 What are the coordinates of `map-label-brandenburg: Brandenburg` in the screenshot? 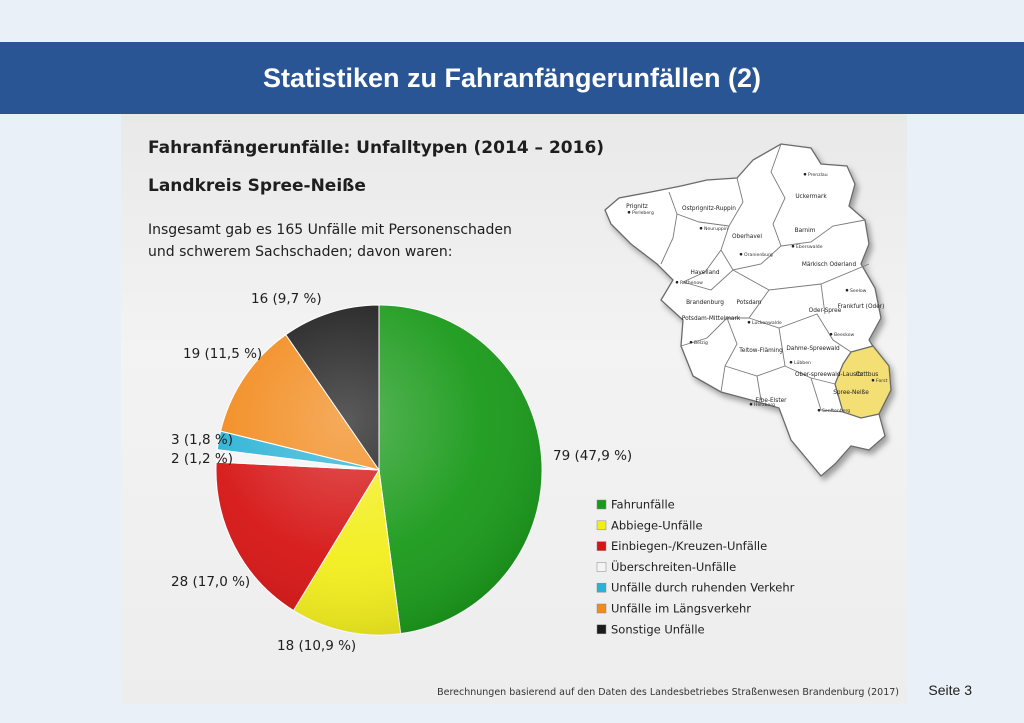 It's located at (705, 303).